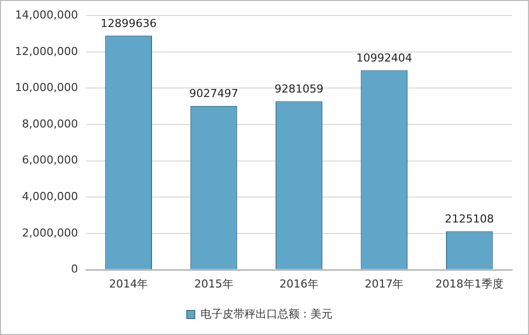  What do you see at coordinates (50, 160) in the screenshot?
I see `y-tick-label: 6,000,000` at bounding box center [50, 160].